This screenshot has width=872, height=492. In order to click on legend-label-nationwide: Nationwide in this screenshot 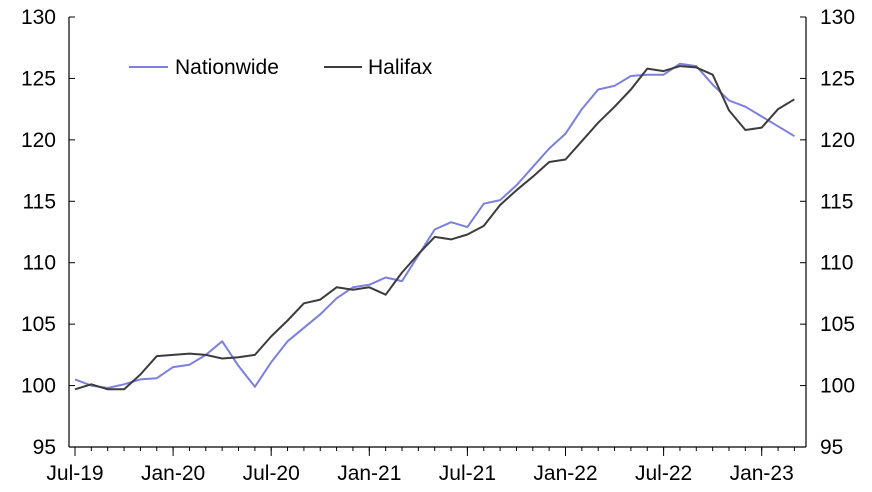, I will do `click(227, 67)`.